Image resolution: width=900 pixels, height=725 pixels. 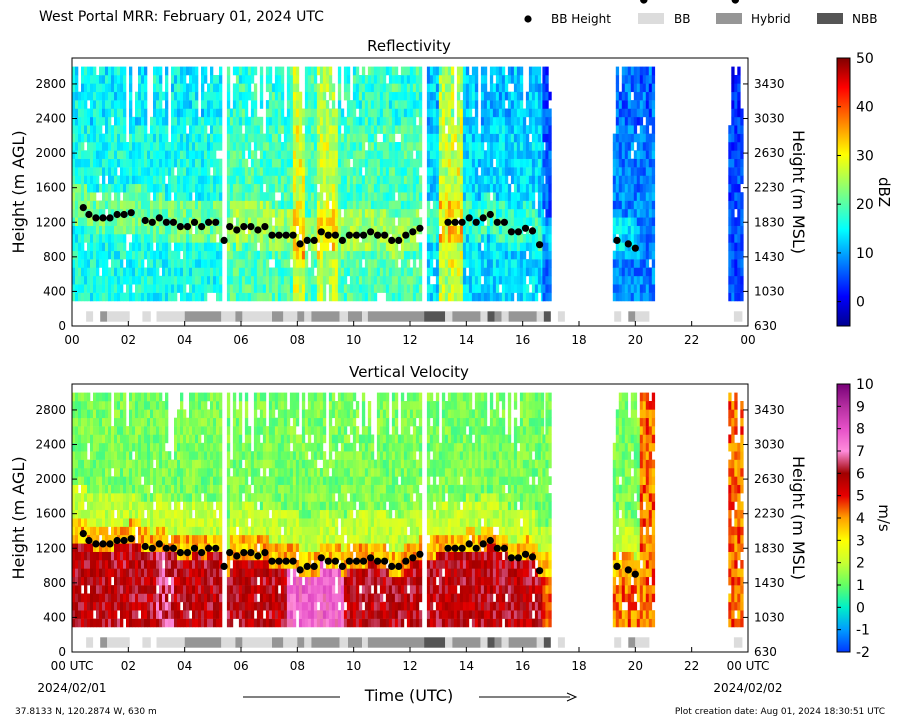 I want to click on colorbar-tick-label: 50, so click(x=865, y=59).